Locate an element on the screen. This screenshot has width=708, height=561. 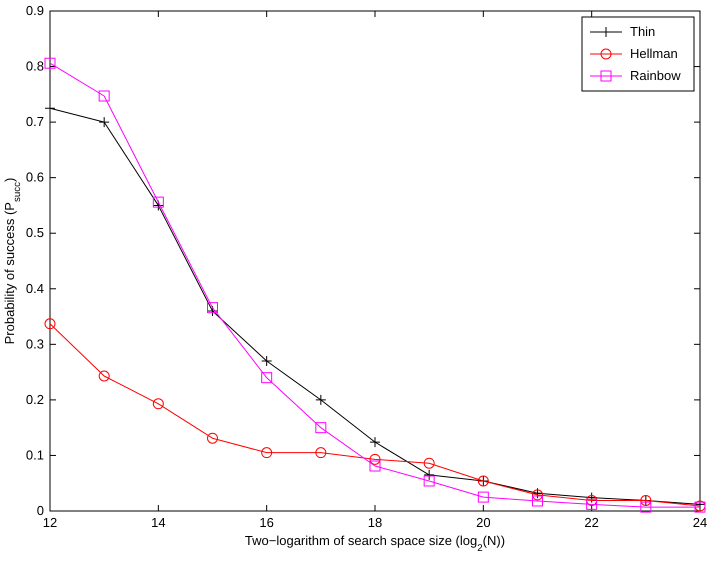
x-tick-label: 12 is located at coordinates (50, 522).